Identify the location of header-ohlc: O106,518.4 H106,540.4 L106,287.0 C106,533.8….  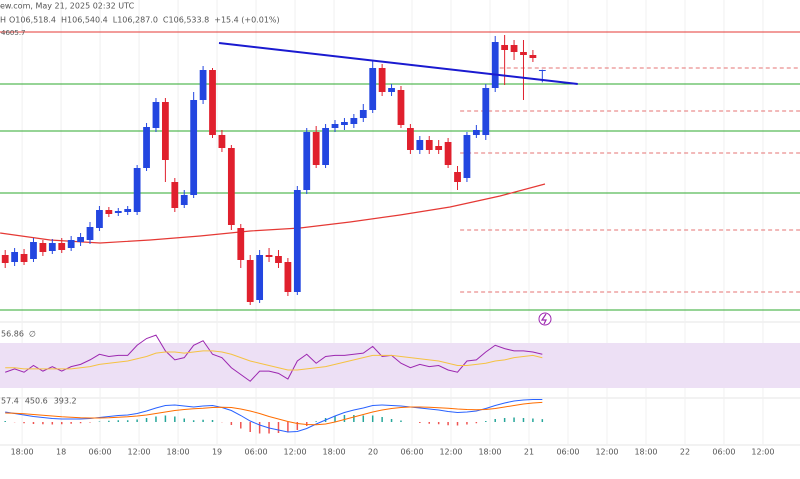
(144, 20).